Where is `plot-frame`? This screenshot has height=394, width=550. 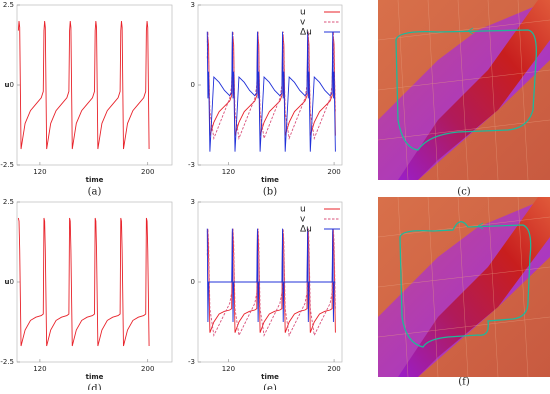 plot-frame is located at coordinates (270, 85).